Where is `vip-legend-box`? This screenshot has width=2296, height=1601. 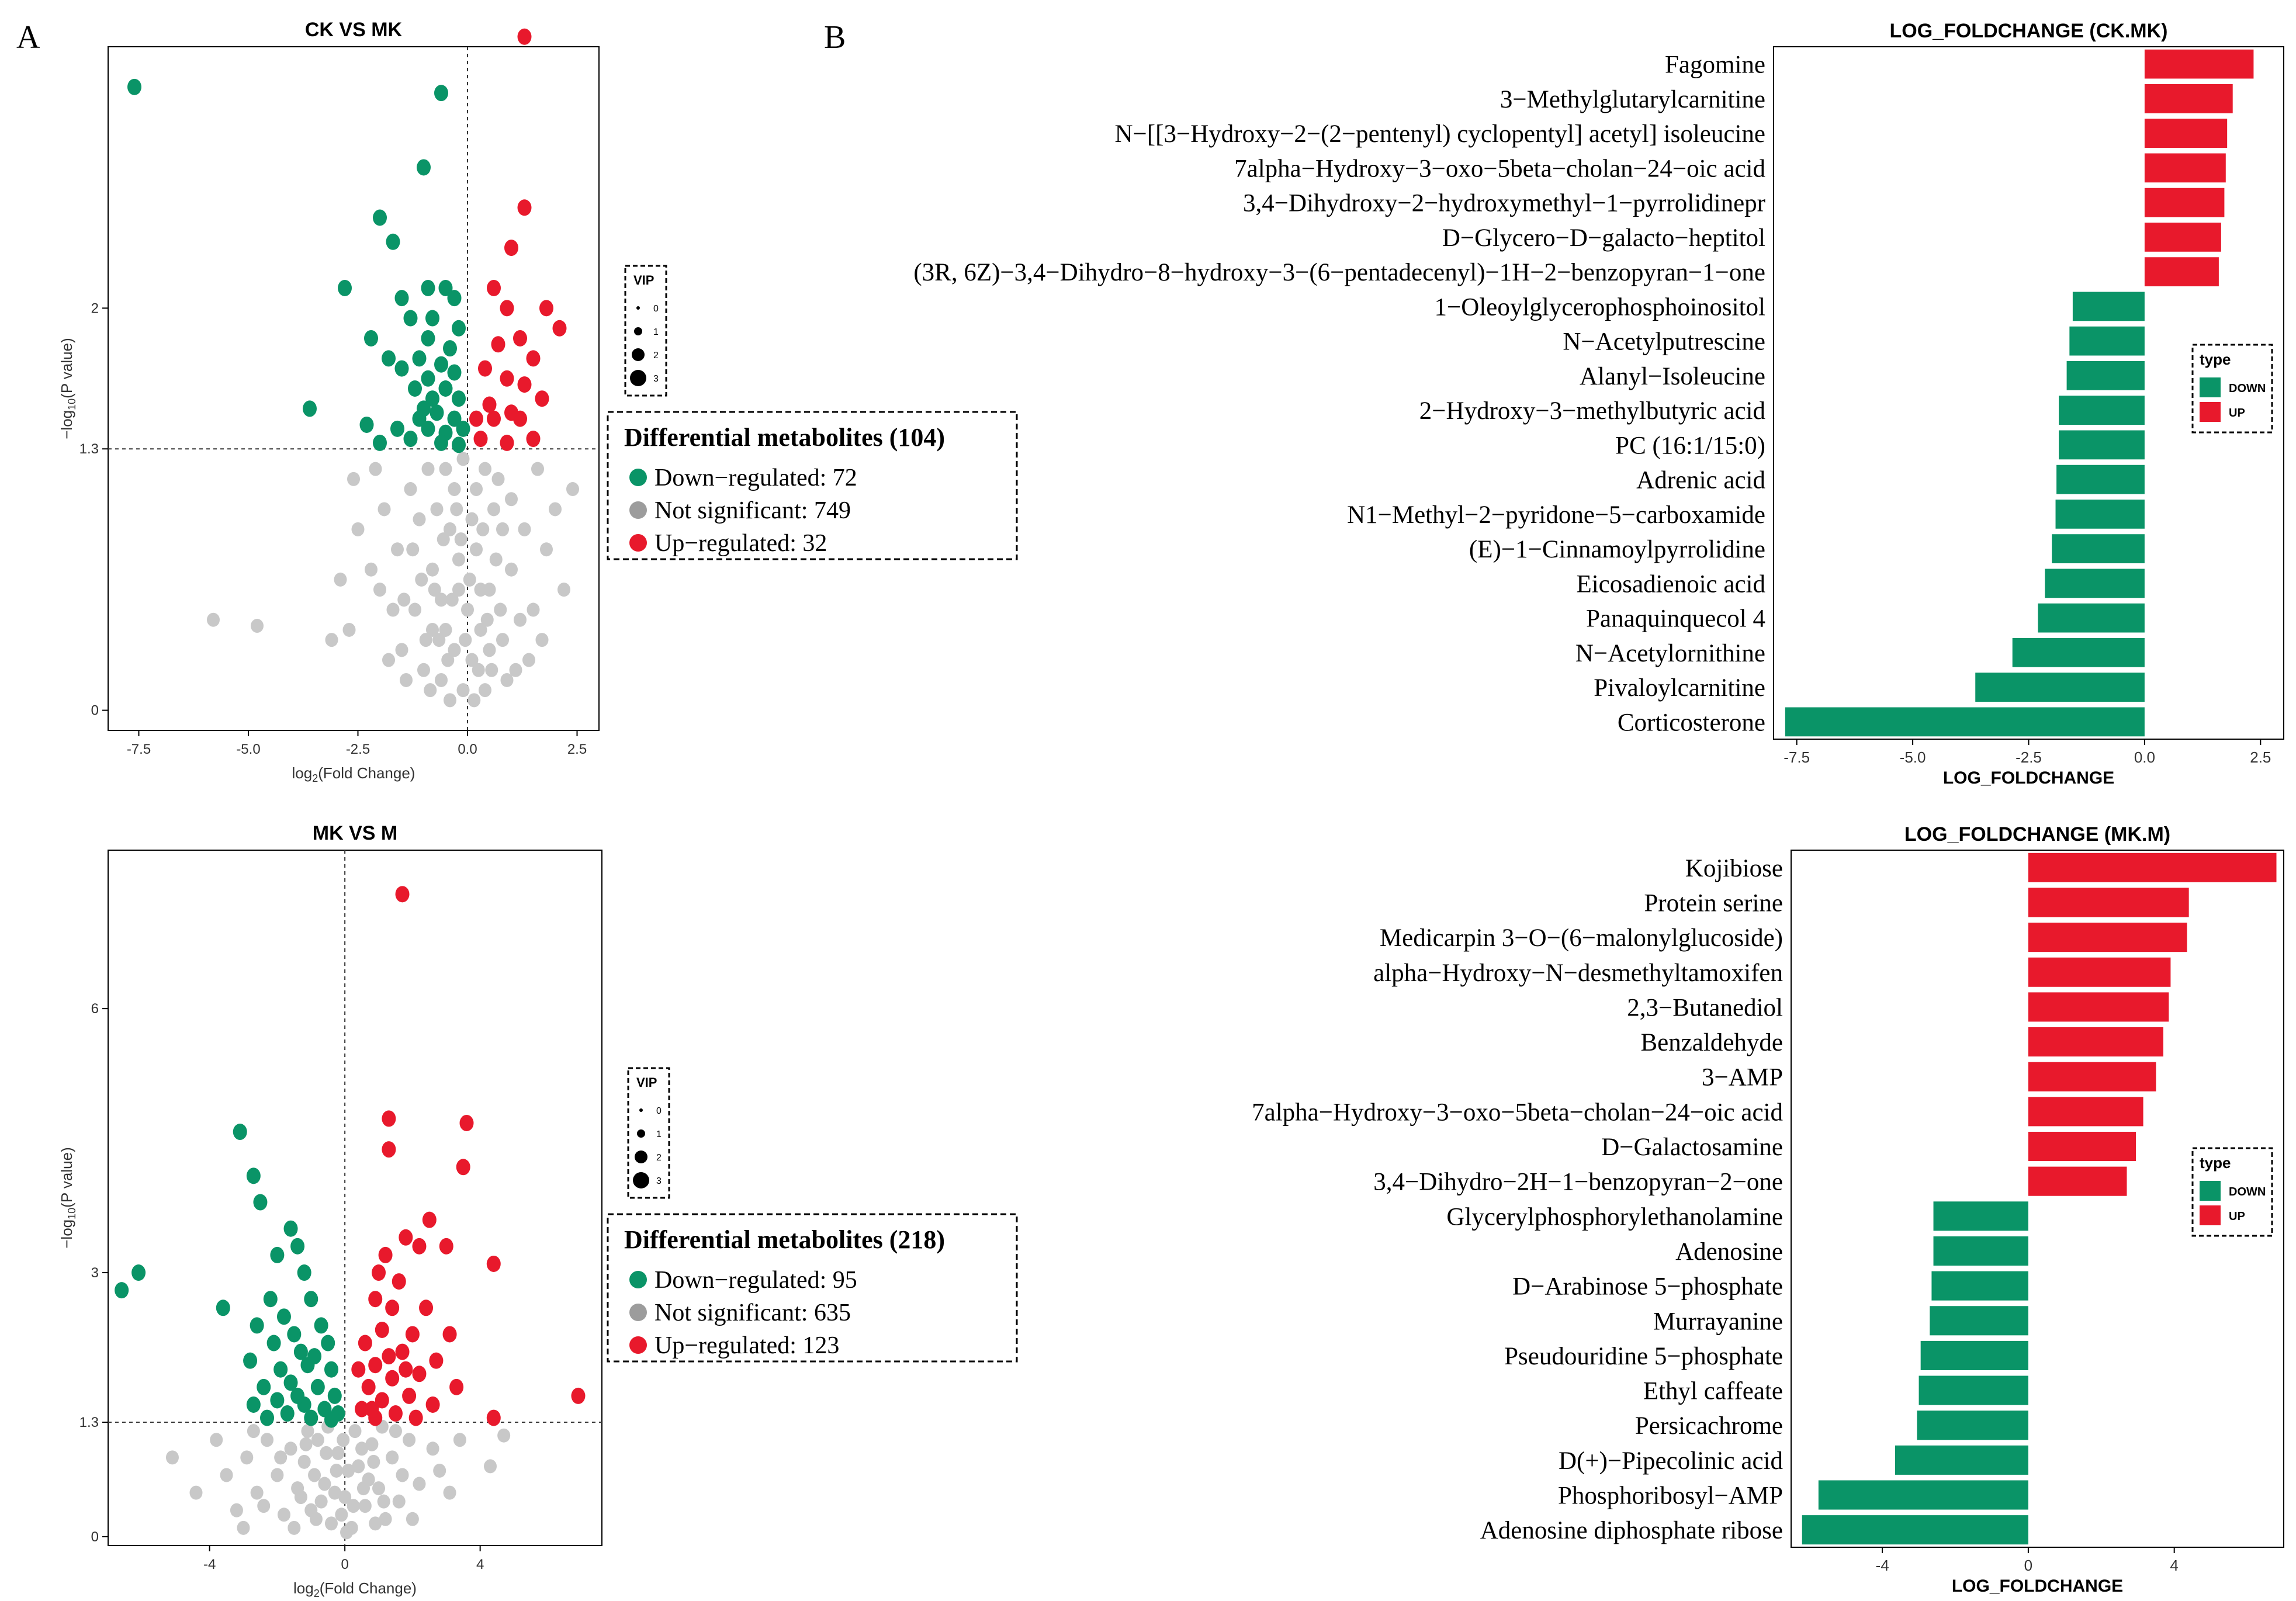
vip-legend-box is located at coordinates (648, 1133).